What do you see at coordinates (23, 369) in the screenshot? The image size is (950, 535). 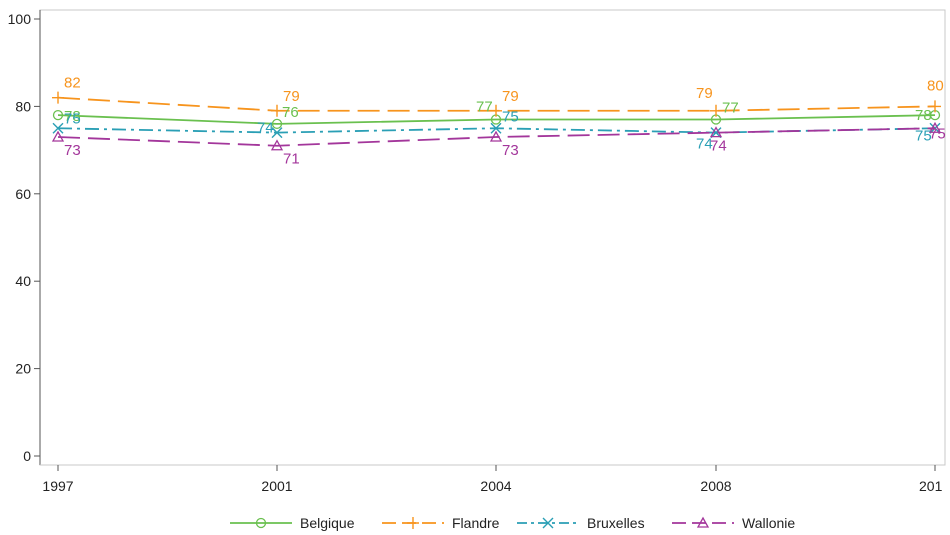 I see `y-tick-label: 20` at bounding box center [23, 369].